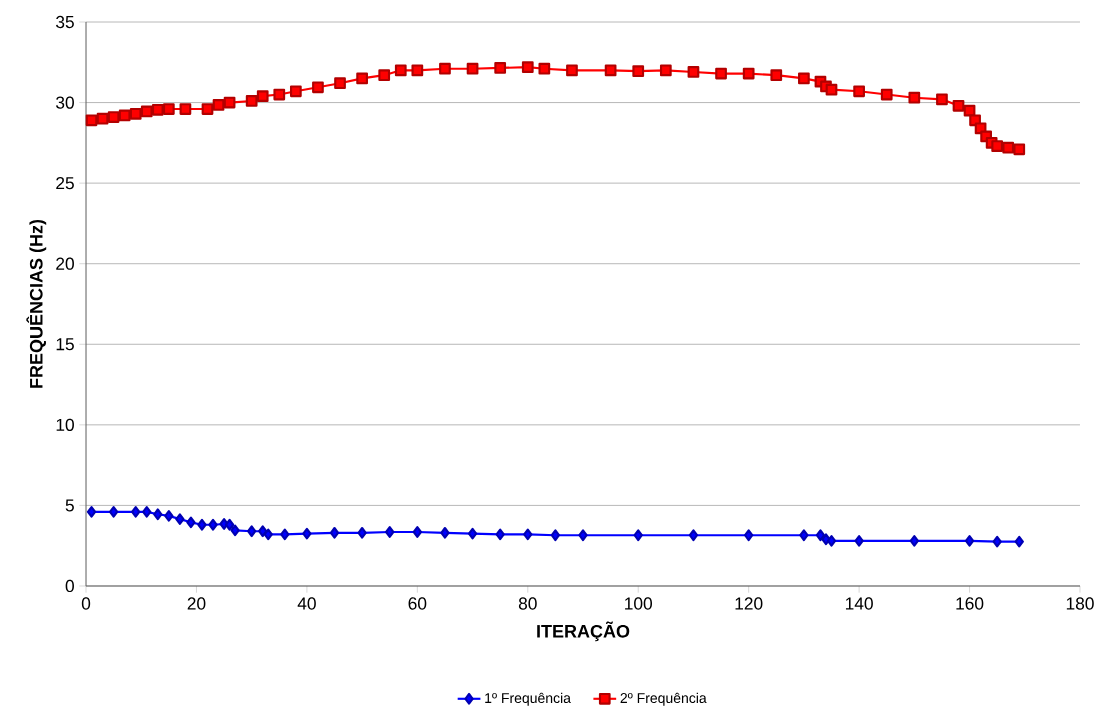  I want to click on x-tick-label: 0, so click(86, 603).